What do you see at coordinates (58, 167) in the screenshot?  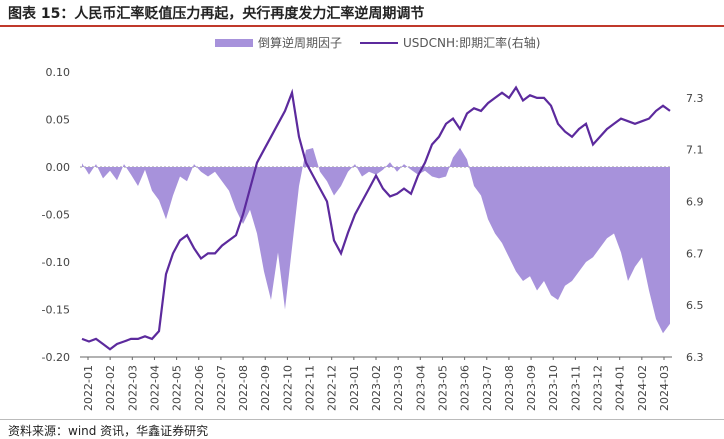 I see `left-tick-label: 0.00` at bounding box center [58, 167].